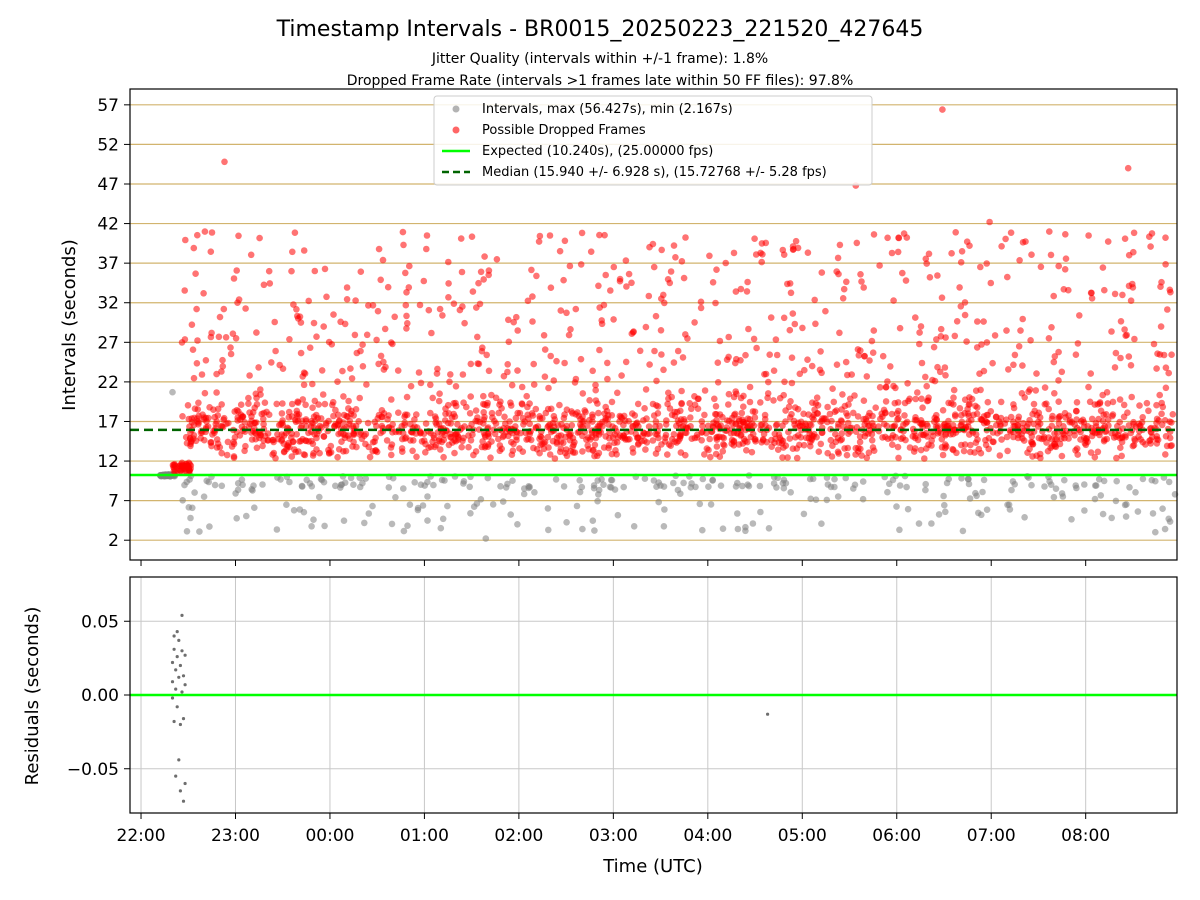  I want to click on x-tick-label: 01:00, so click(424, 836).